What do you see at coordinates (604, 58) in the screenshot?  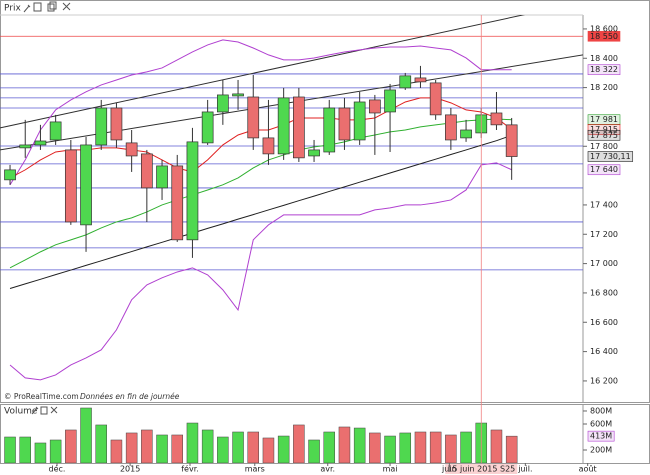 I see `y-tick-label: 18 400` at bounding box center [604, 58].